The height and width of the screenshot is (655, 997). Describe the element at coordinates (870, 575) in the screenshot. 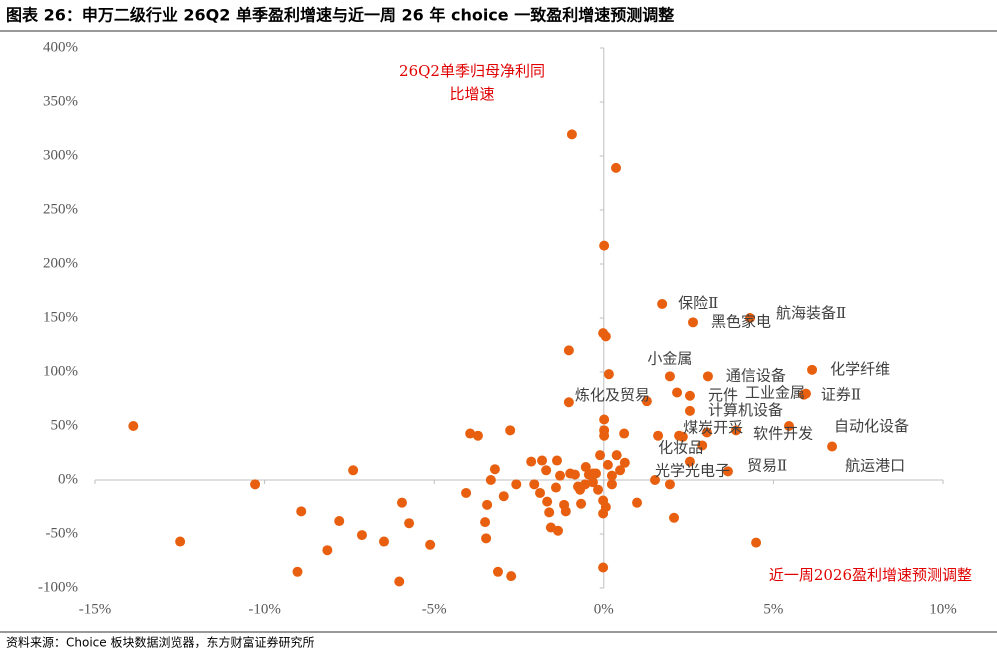

I see `x-axis-title: 近一周2026盈利增速预测调整` at that location.